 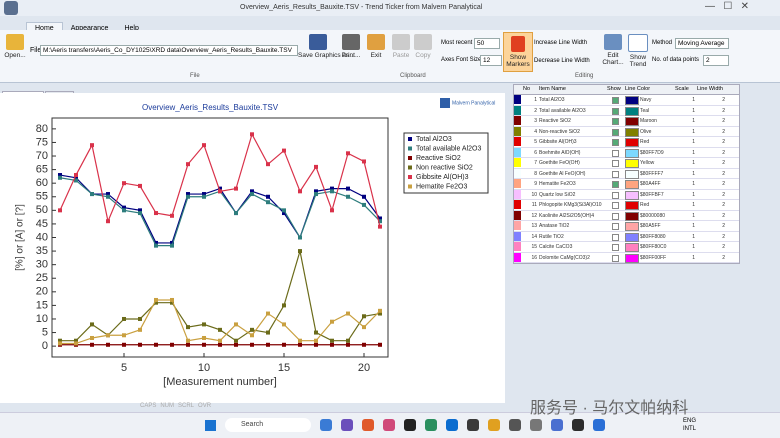 I want to click on points-input: 2, so click(x=716, y=60).